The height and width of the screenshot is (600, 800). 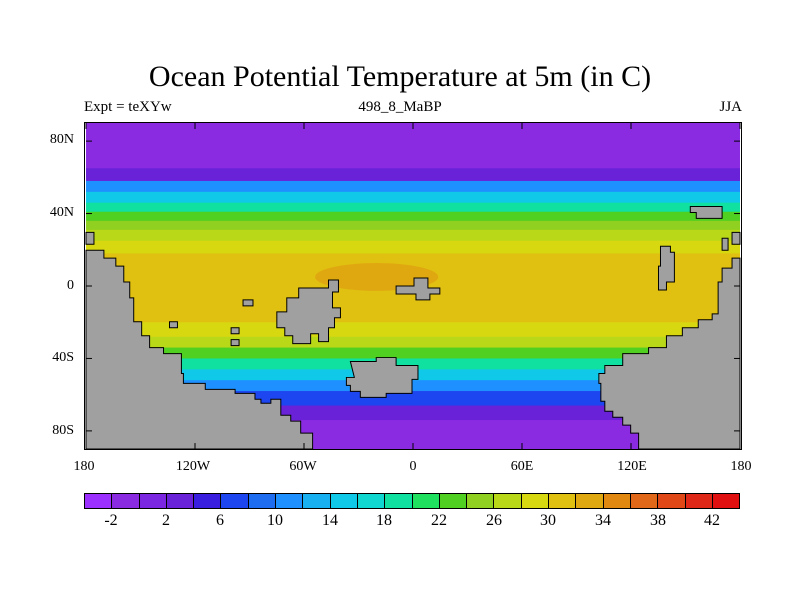 What do you see at coordinates (741, 466) in the screenshot?
I see `lon-label-180e: 180` at bounding box center [741, 466].